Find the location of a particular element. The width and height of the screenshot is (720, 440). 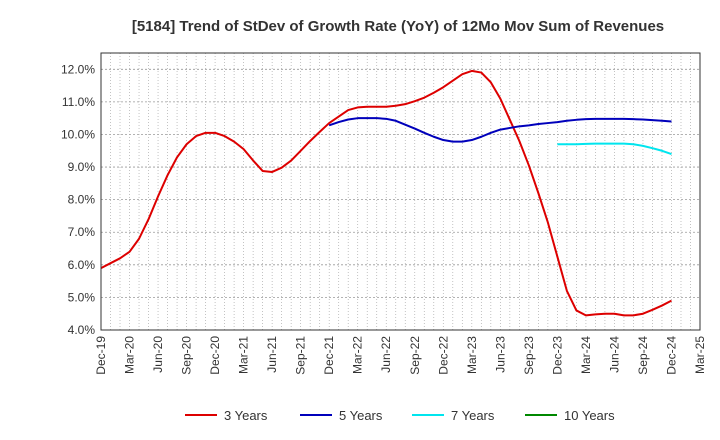

legend-label: 7 Years is located at coordinates (473, 415).